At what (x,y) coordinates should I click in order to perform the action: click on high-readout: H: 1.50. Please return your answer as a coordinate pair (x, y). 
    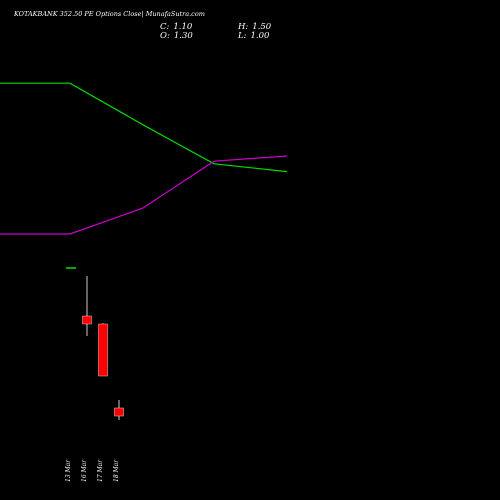
    Looking at the image, I should click on (254, 27).